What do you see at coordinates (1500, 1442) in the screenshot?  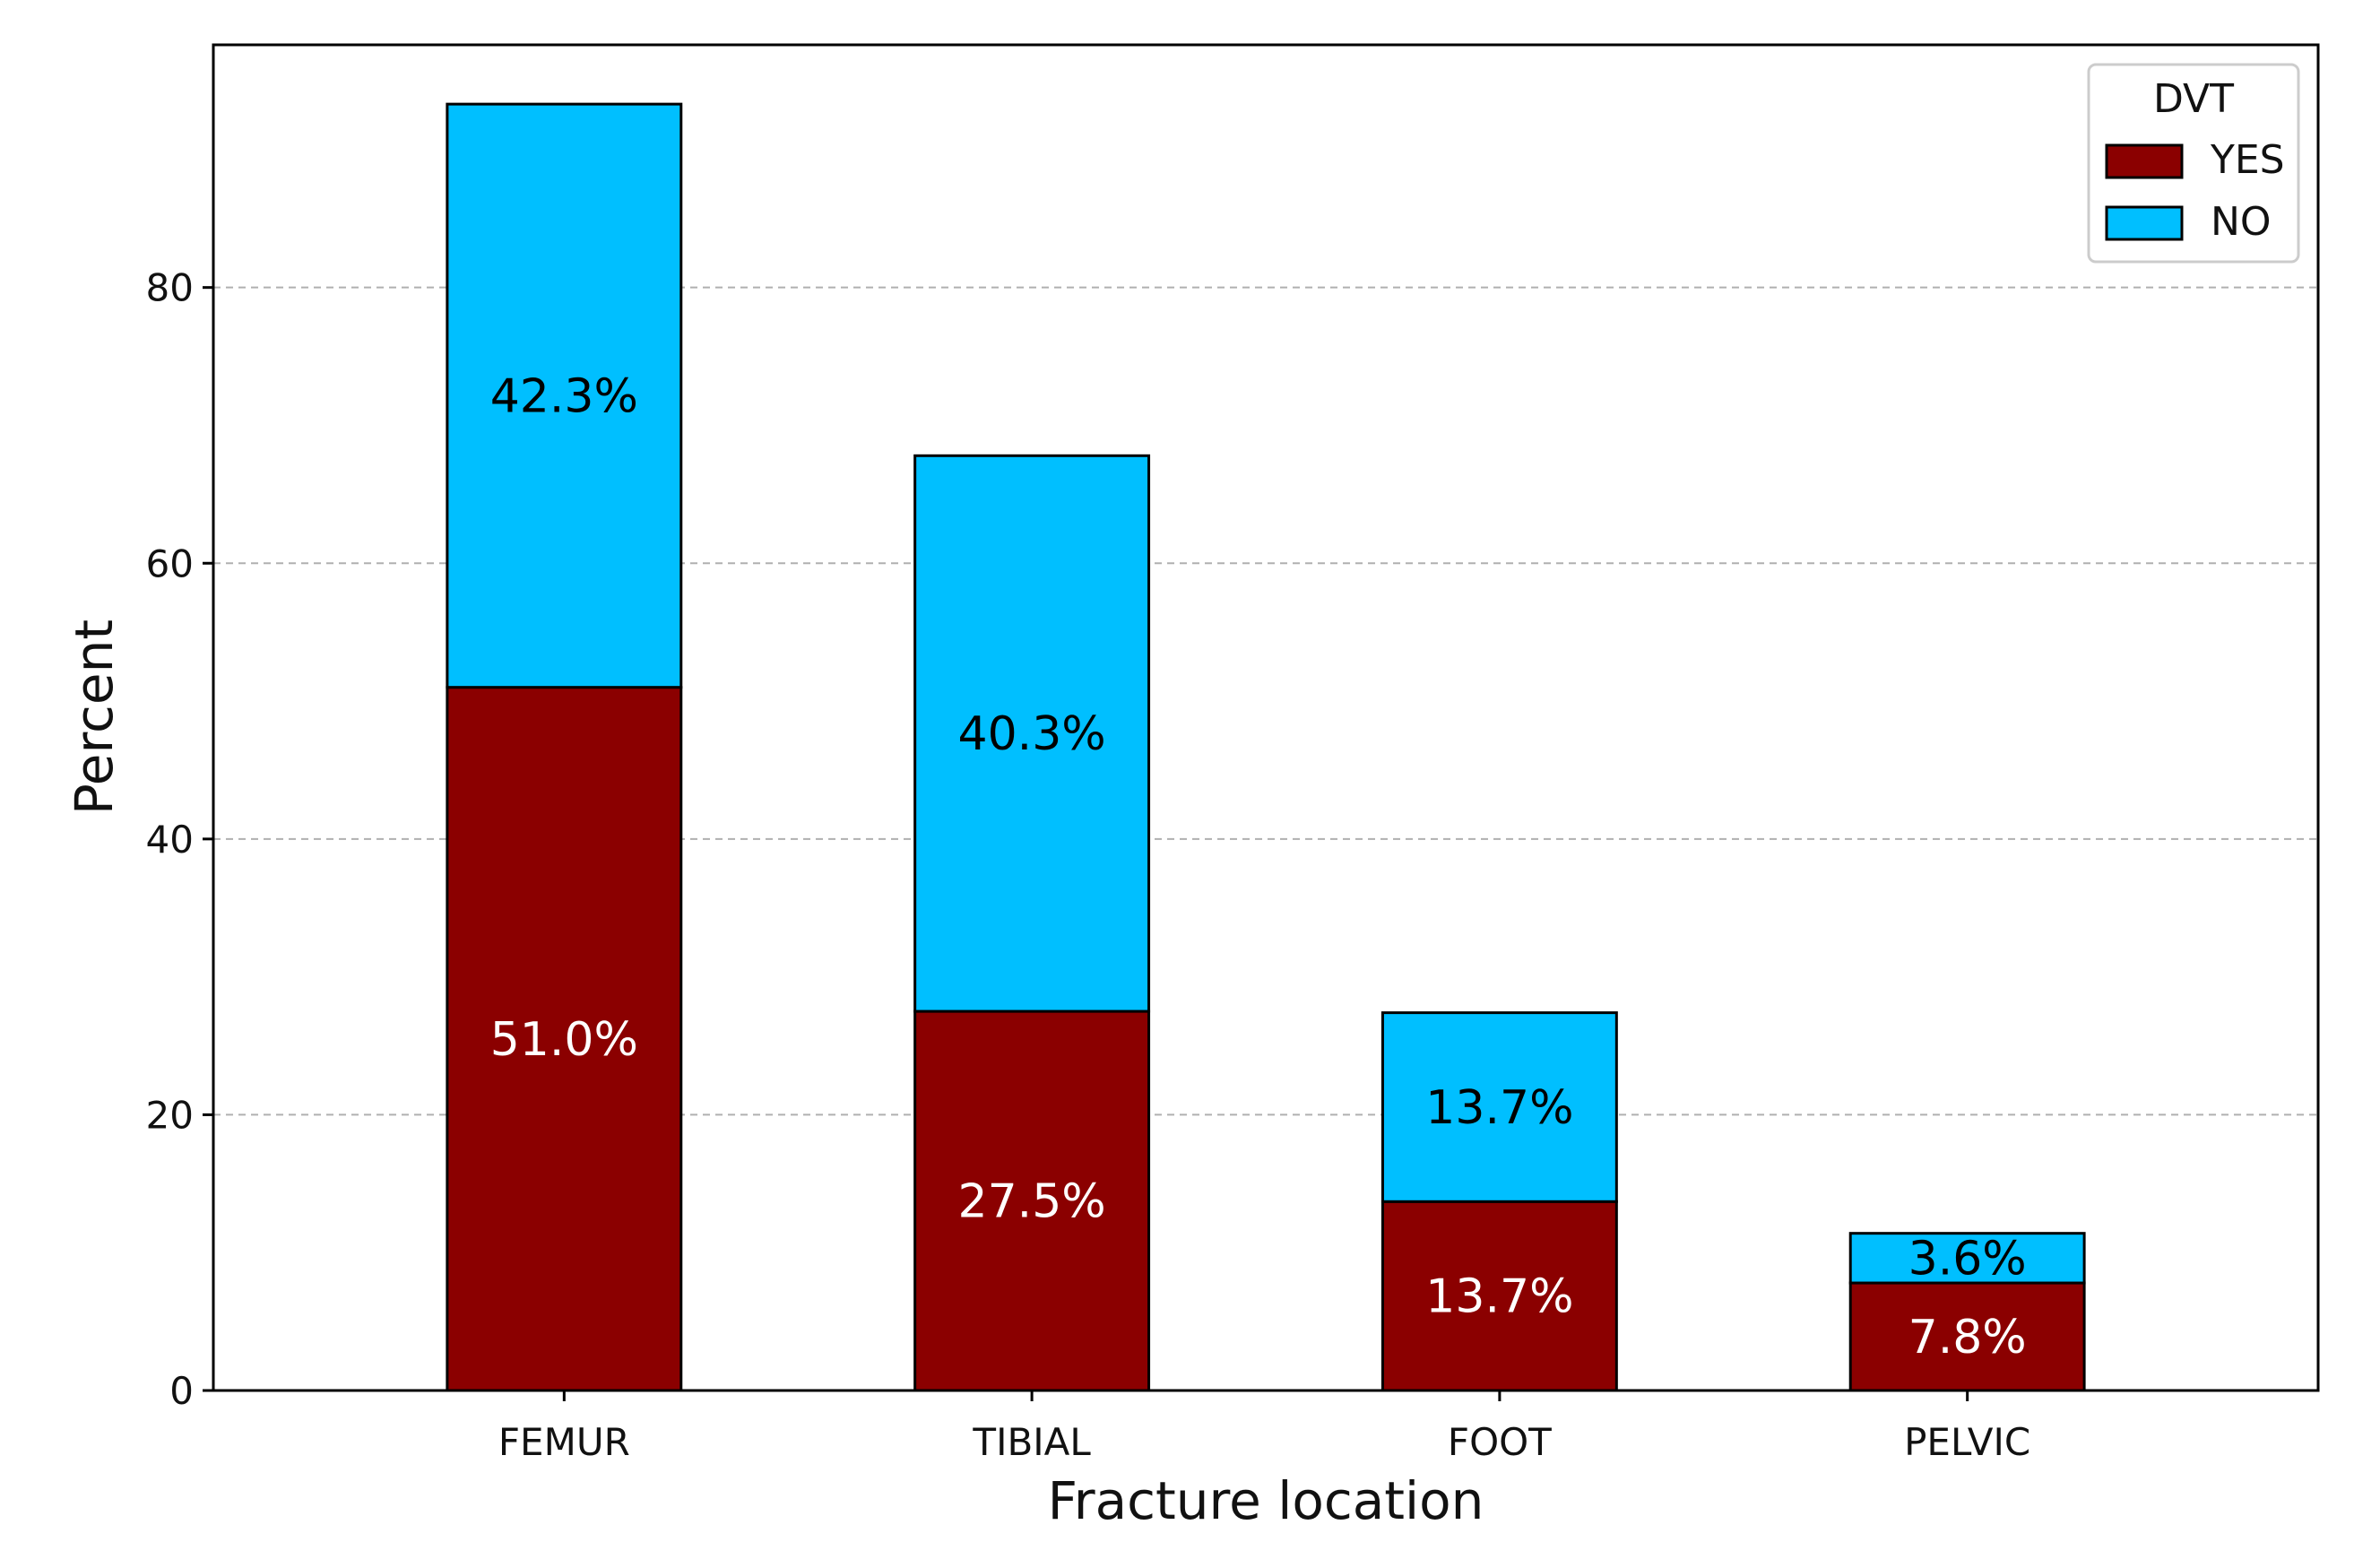 I see `x-tick-label: FOOT` at bounding box center [1500, 1442].